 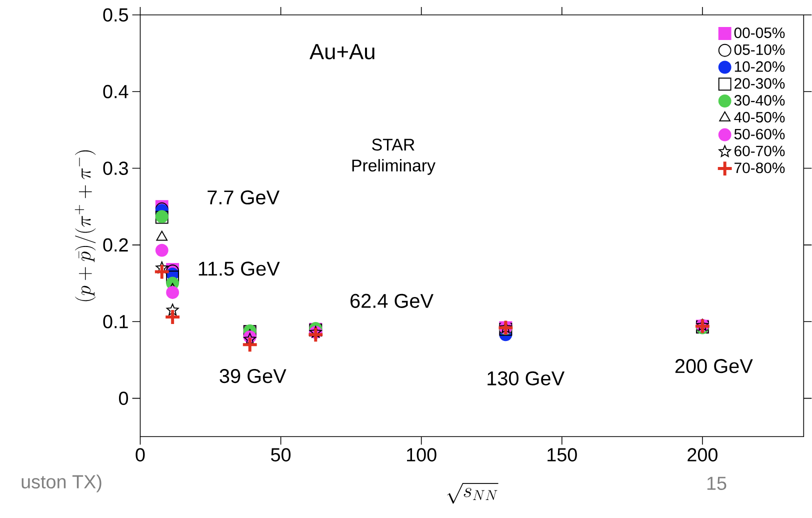 What do you see at coordinates (759, 134) in the screenshot?
I see `legend-label: 50-60%` at bounding box center [759, 134].